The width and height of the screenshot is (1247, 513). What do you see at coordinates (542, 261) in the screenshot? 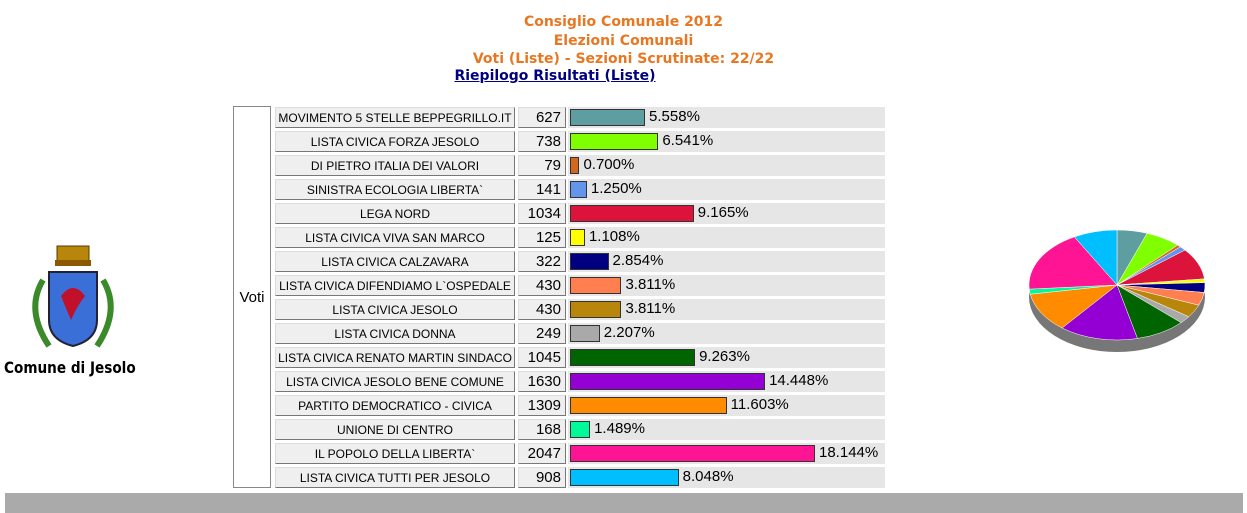
I see `vote-count: 322` at bounding box center [542, 261].